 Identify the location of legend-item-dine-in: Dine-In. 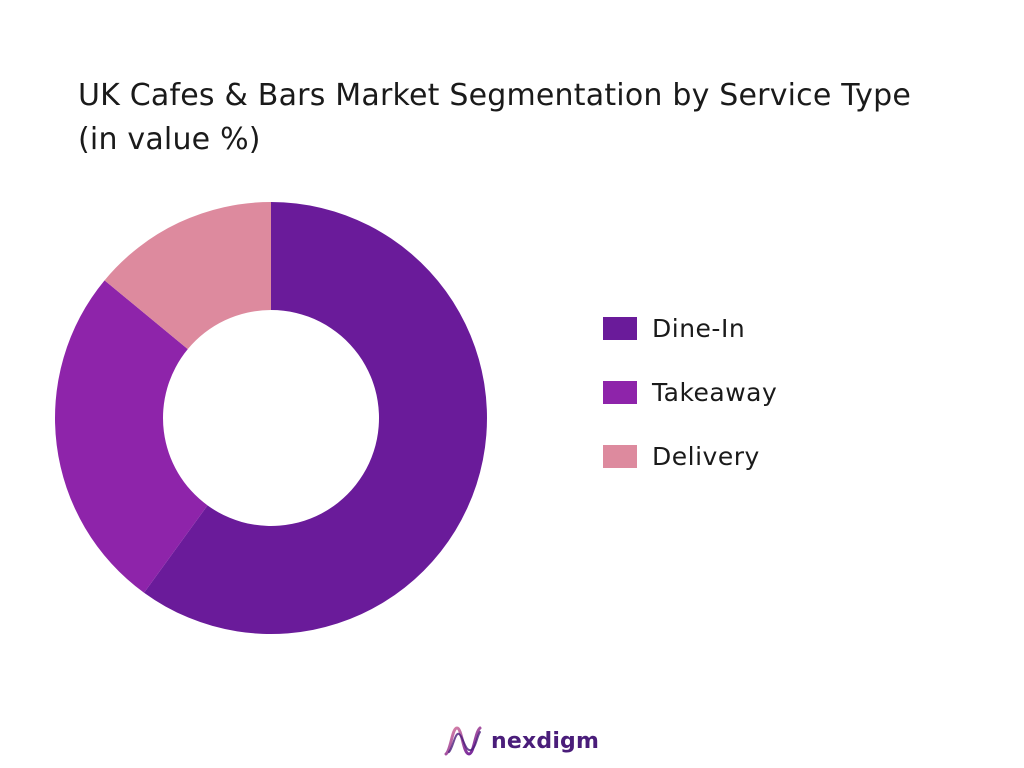
(690, 328).